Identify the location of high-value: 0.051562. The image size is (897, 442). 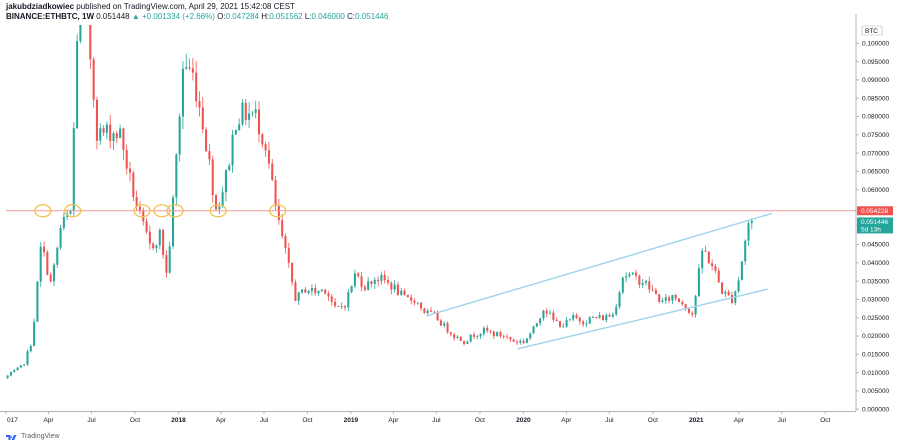
(286, 16).